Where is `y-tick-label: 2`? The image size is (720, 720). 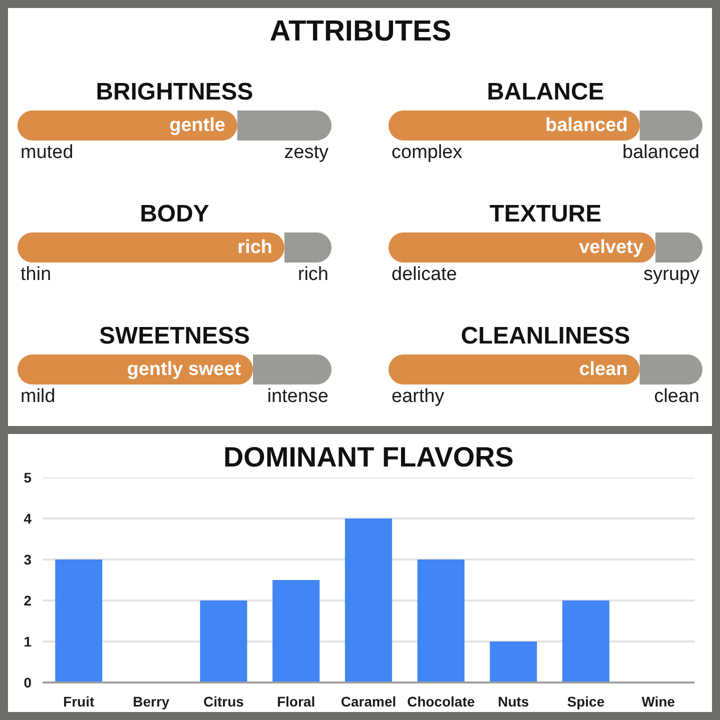
y-tick-label: 2 is located at coordinates (28, 600).